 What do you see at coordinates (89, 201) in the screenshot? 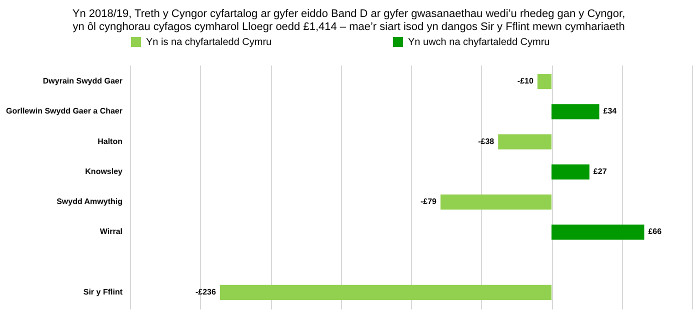
I see `y-tick-label: Swydd Amwythig` at bounding box center [89, 201].